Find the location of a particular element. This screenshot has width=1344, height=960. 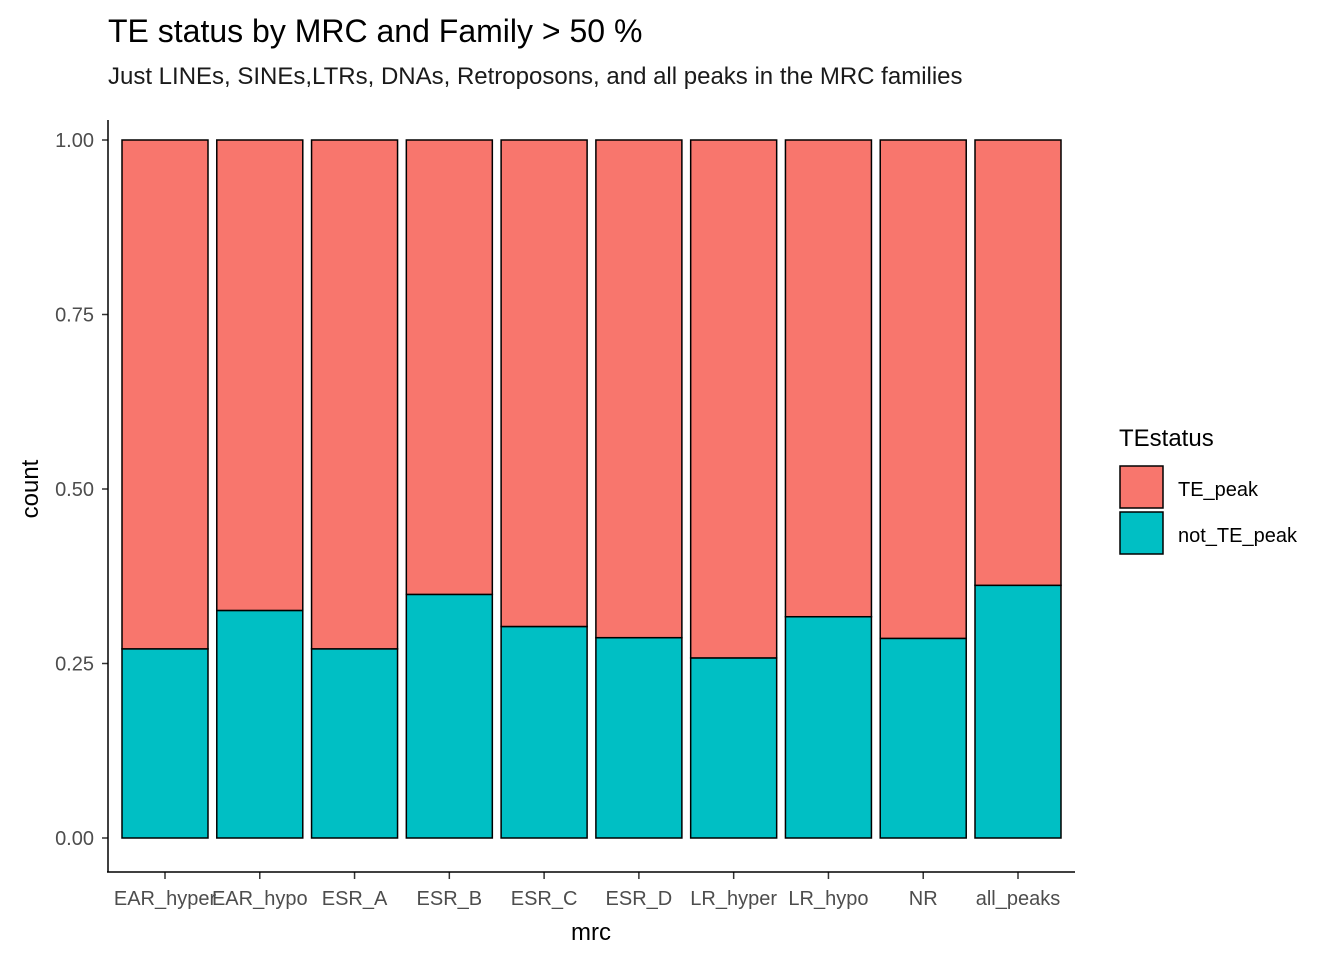

bar-not-te-peak-ear-hyper is located at coordinates (165, 743).